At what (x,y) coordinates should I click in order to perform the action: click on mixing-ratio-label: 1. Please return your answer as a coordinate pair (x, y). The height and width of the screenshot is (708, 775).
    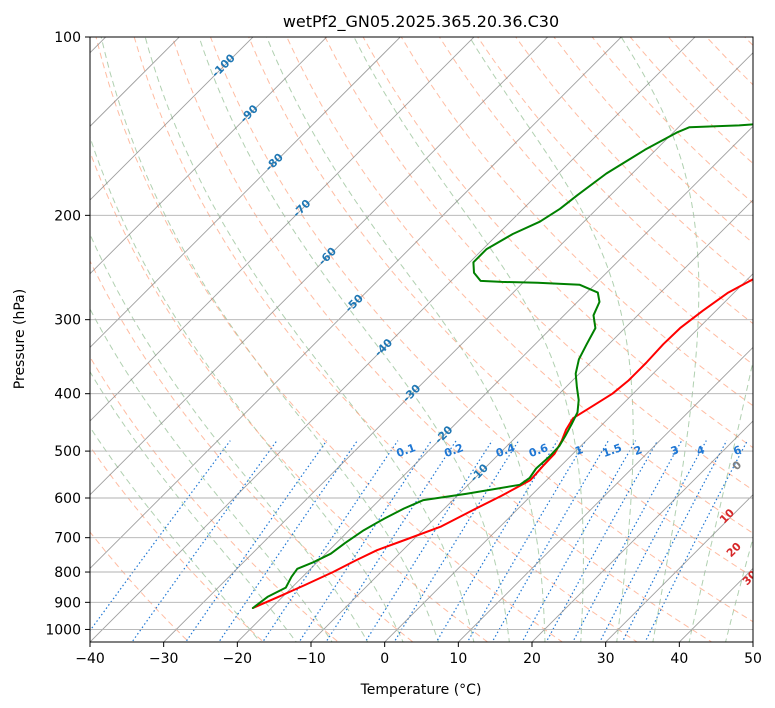
    Looking at the image, I should click on (579, 450).